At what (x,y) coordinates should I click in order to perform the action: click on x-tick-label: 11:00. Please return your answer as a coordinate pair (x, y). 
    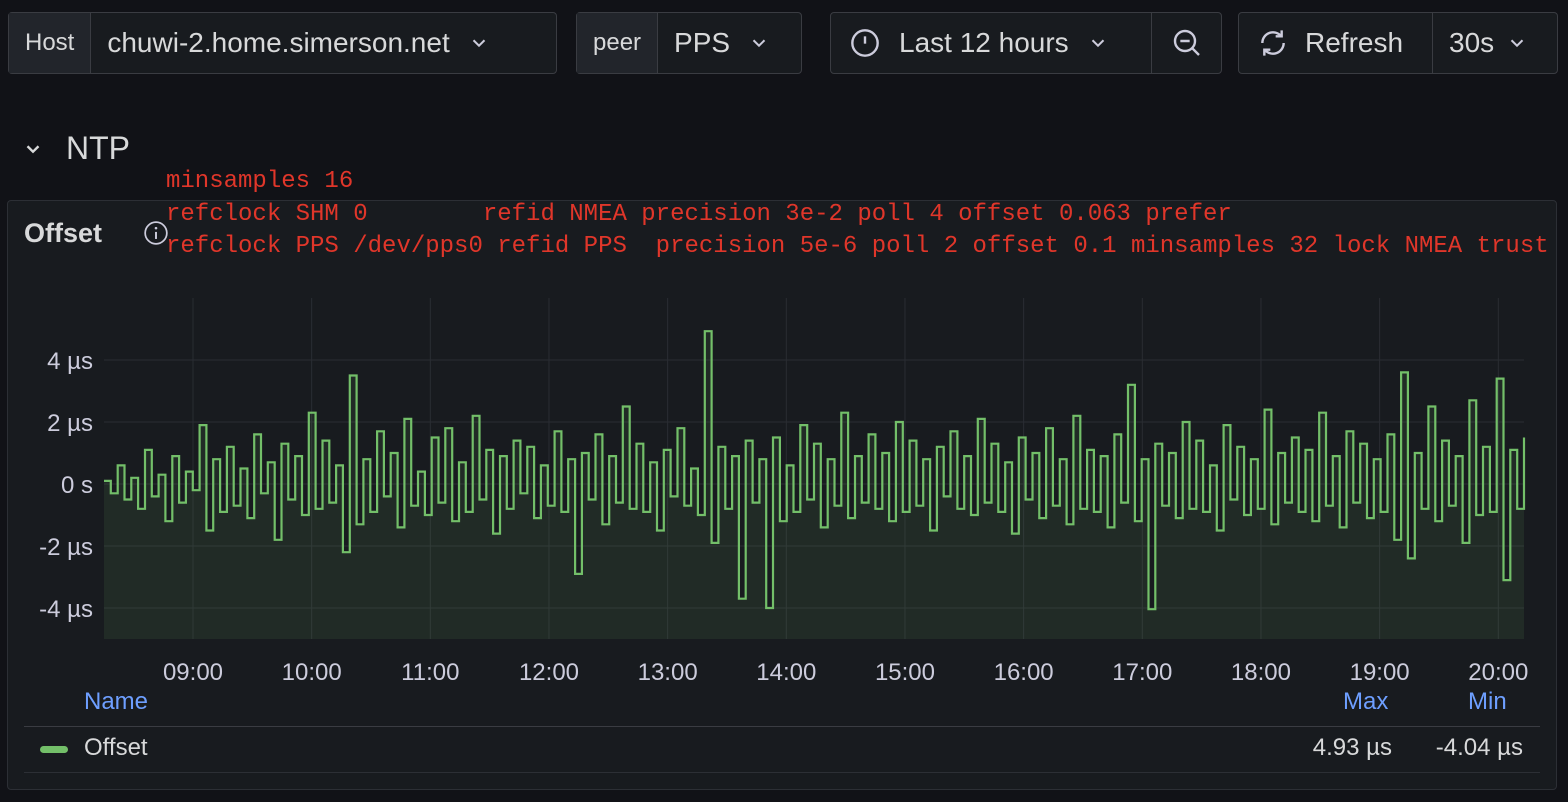
    Looking at the image, I should click on (430, 672).